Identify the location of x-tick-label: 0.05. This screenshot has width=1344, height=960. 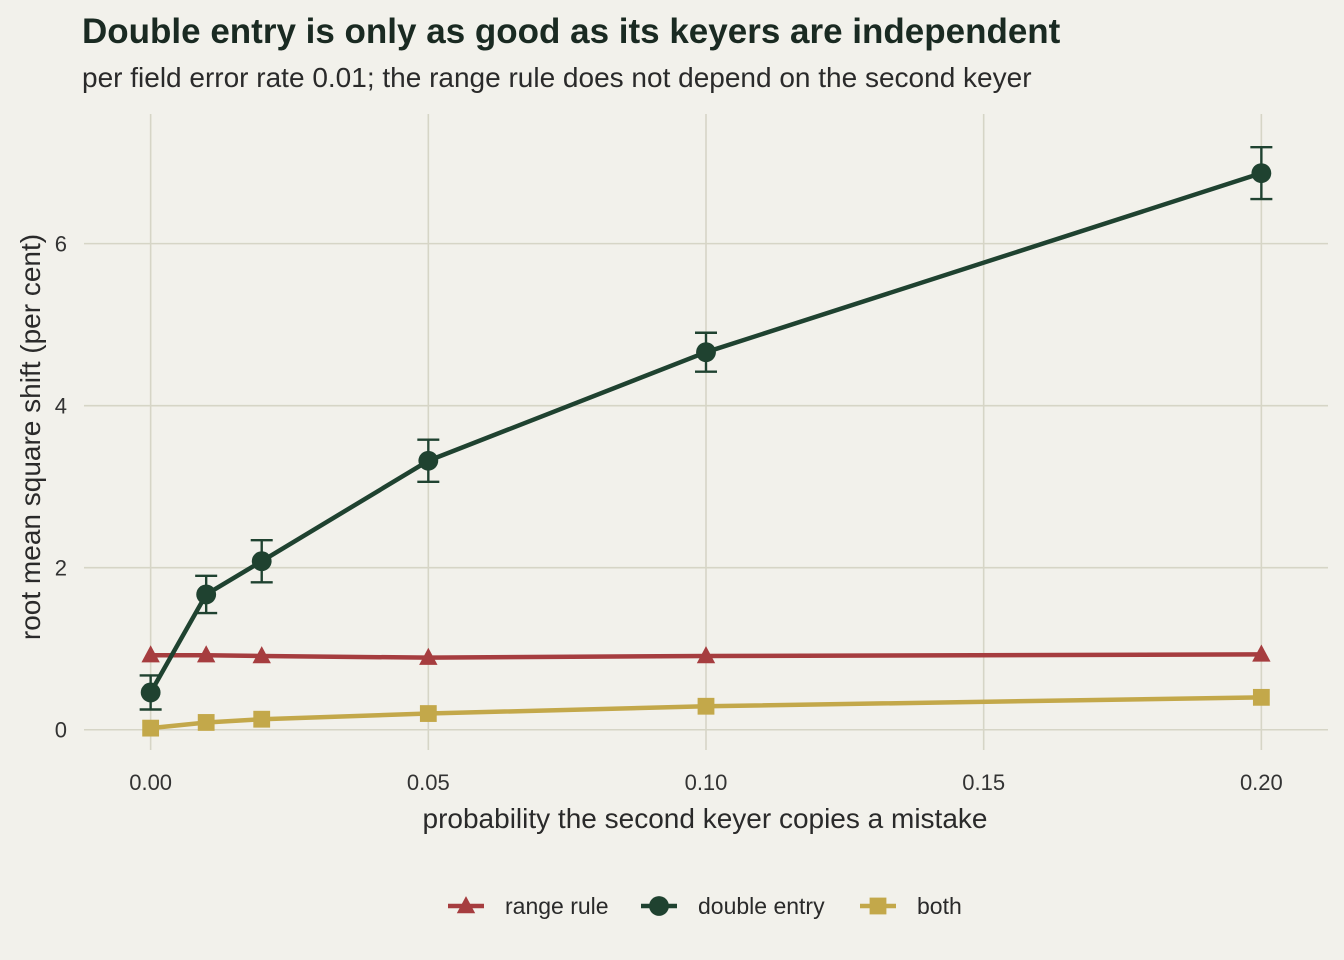
(428, 782).